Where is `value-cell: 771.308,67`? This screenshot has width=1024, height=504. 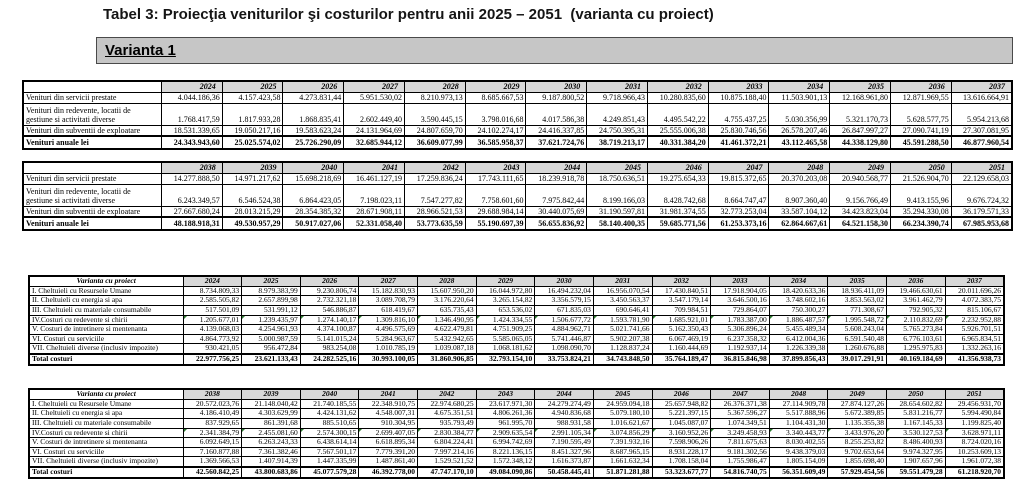
value-cell: 771.308,67 is located at coordinates (857, 310).